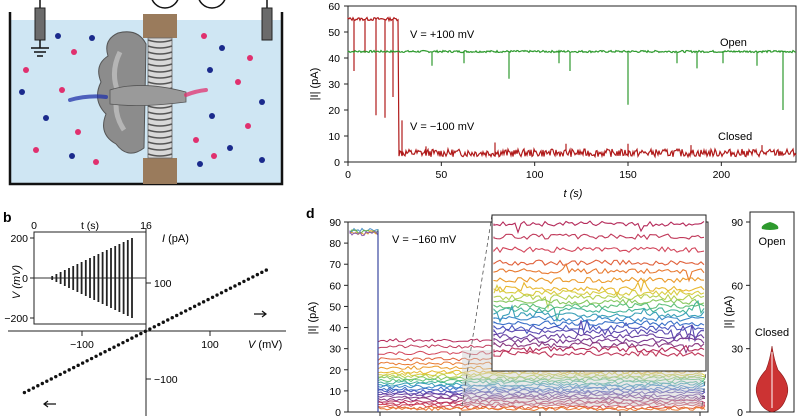 This screenshot has height=419, width=800. What do you see at coordinates (267, 24) in the screenshot?
I see `electrode-right` at bounding box center [267, 24].